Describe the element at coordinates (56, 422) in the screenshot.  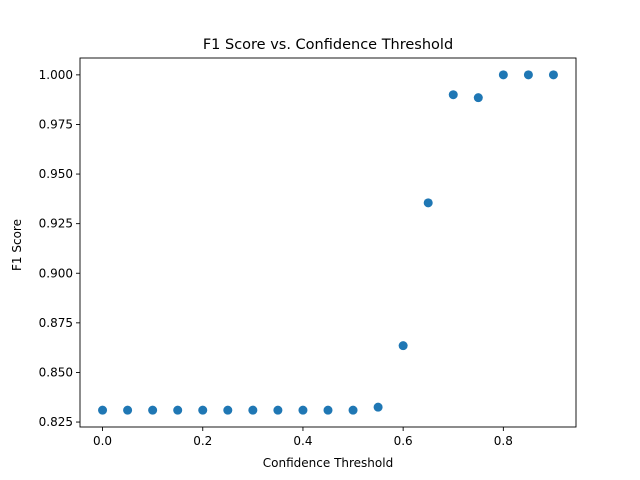
I see `y-tick-label-0: 0.825` at that location.